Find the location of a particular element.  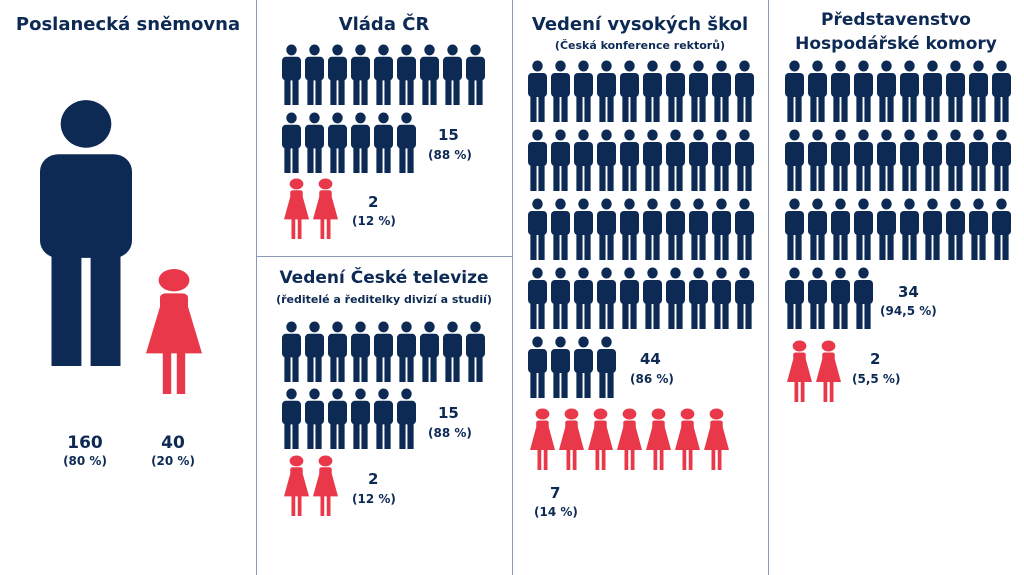

panel-subtitle: (ředitelé a ředitelky divizí a studií) is located at coordinates (384, 299).